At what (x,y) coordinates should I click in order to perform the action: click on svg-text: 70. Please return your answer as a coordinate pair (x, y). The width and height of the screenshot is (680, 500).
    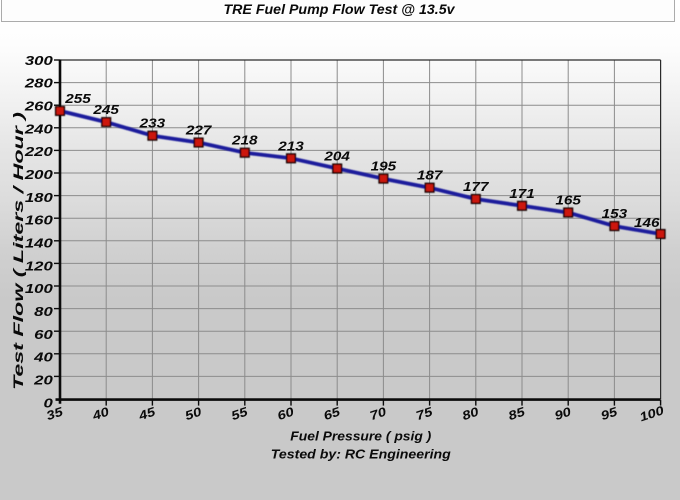
    Looking at the image, I should click on (378, 414).